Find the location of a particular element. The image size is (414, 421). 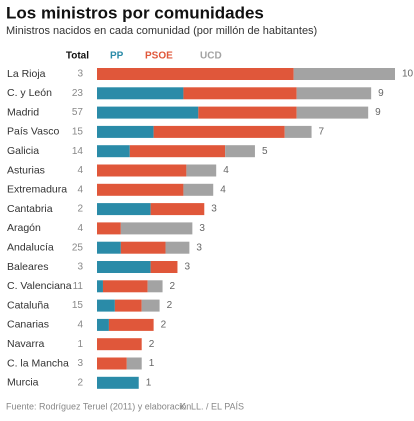

legend-label: PSOE is located at coordinates (159, 56).